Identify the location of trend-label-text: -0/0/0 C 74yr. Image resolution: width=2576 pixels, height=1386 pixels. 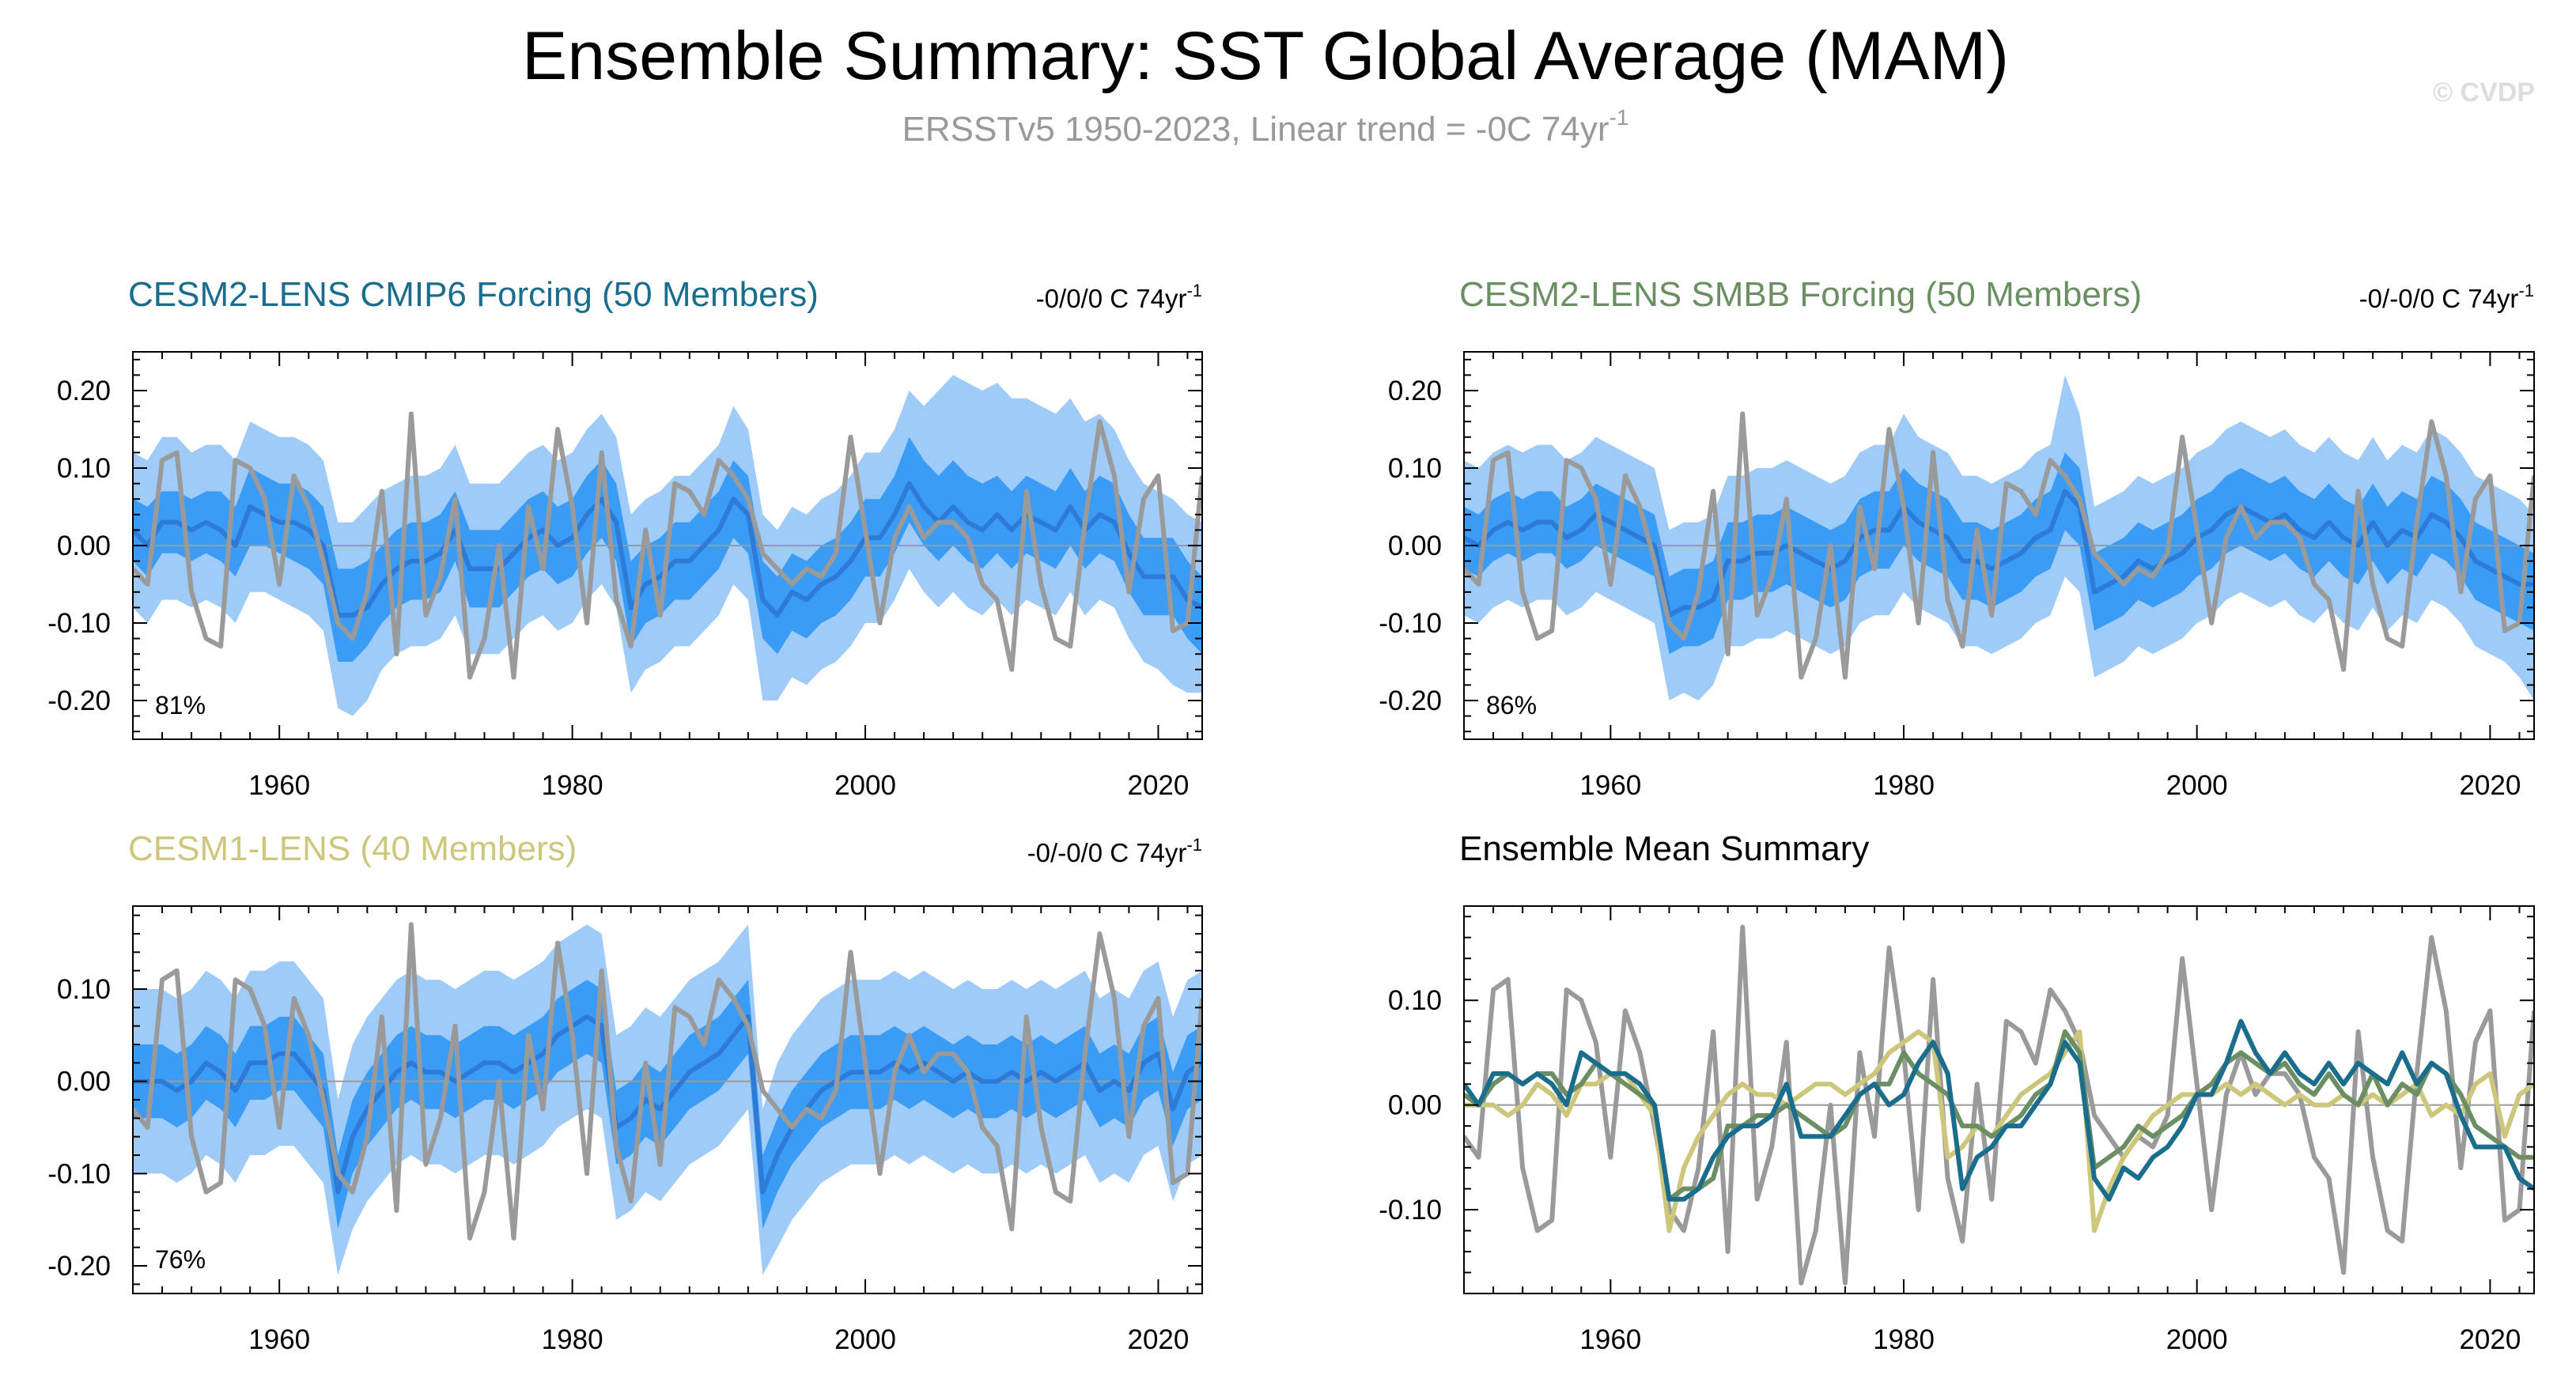
(1112, 298).